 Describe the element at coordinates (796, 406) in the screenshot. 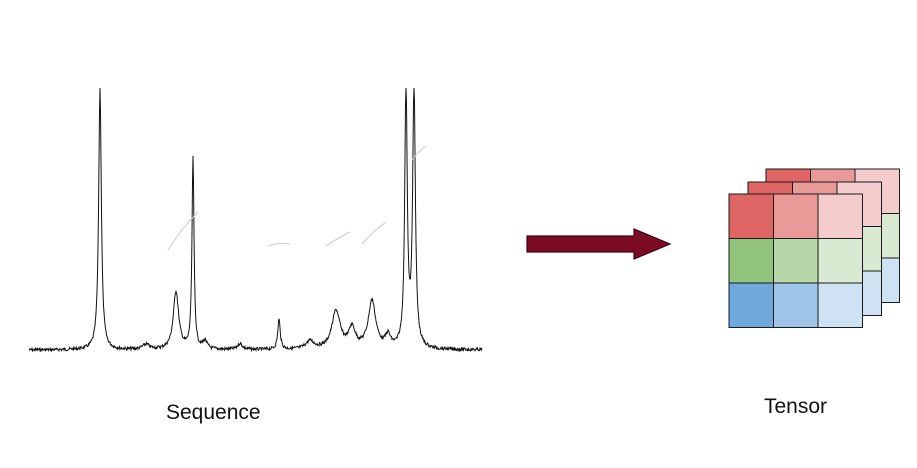

I see `tensor-label: Tensor` at that location.